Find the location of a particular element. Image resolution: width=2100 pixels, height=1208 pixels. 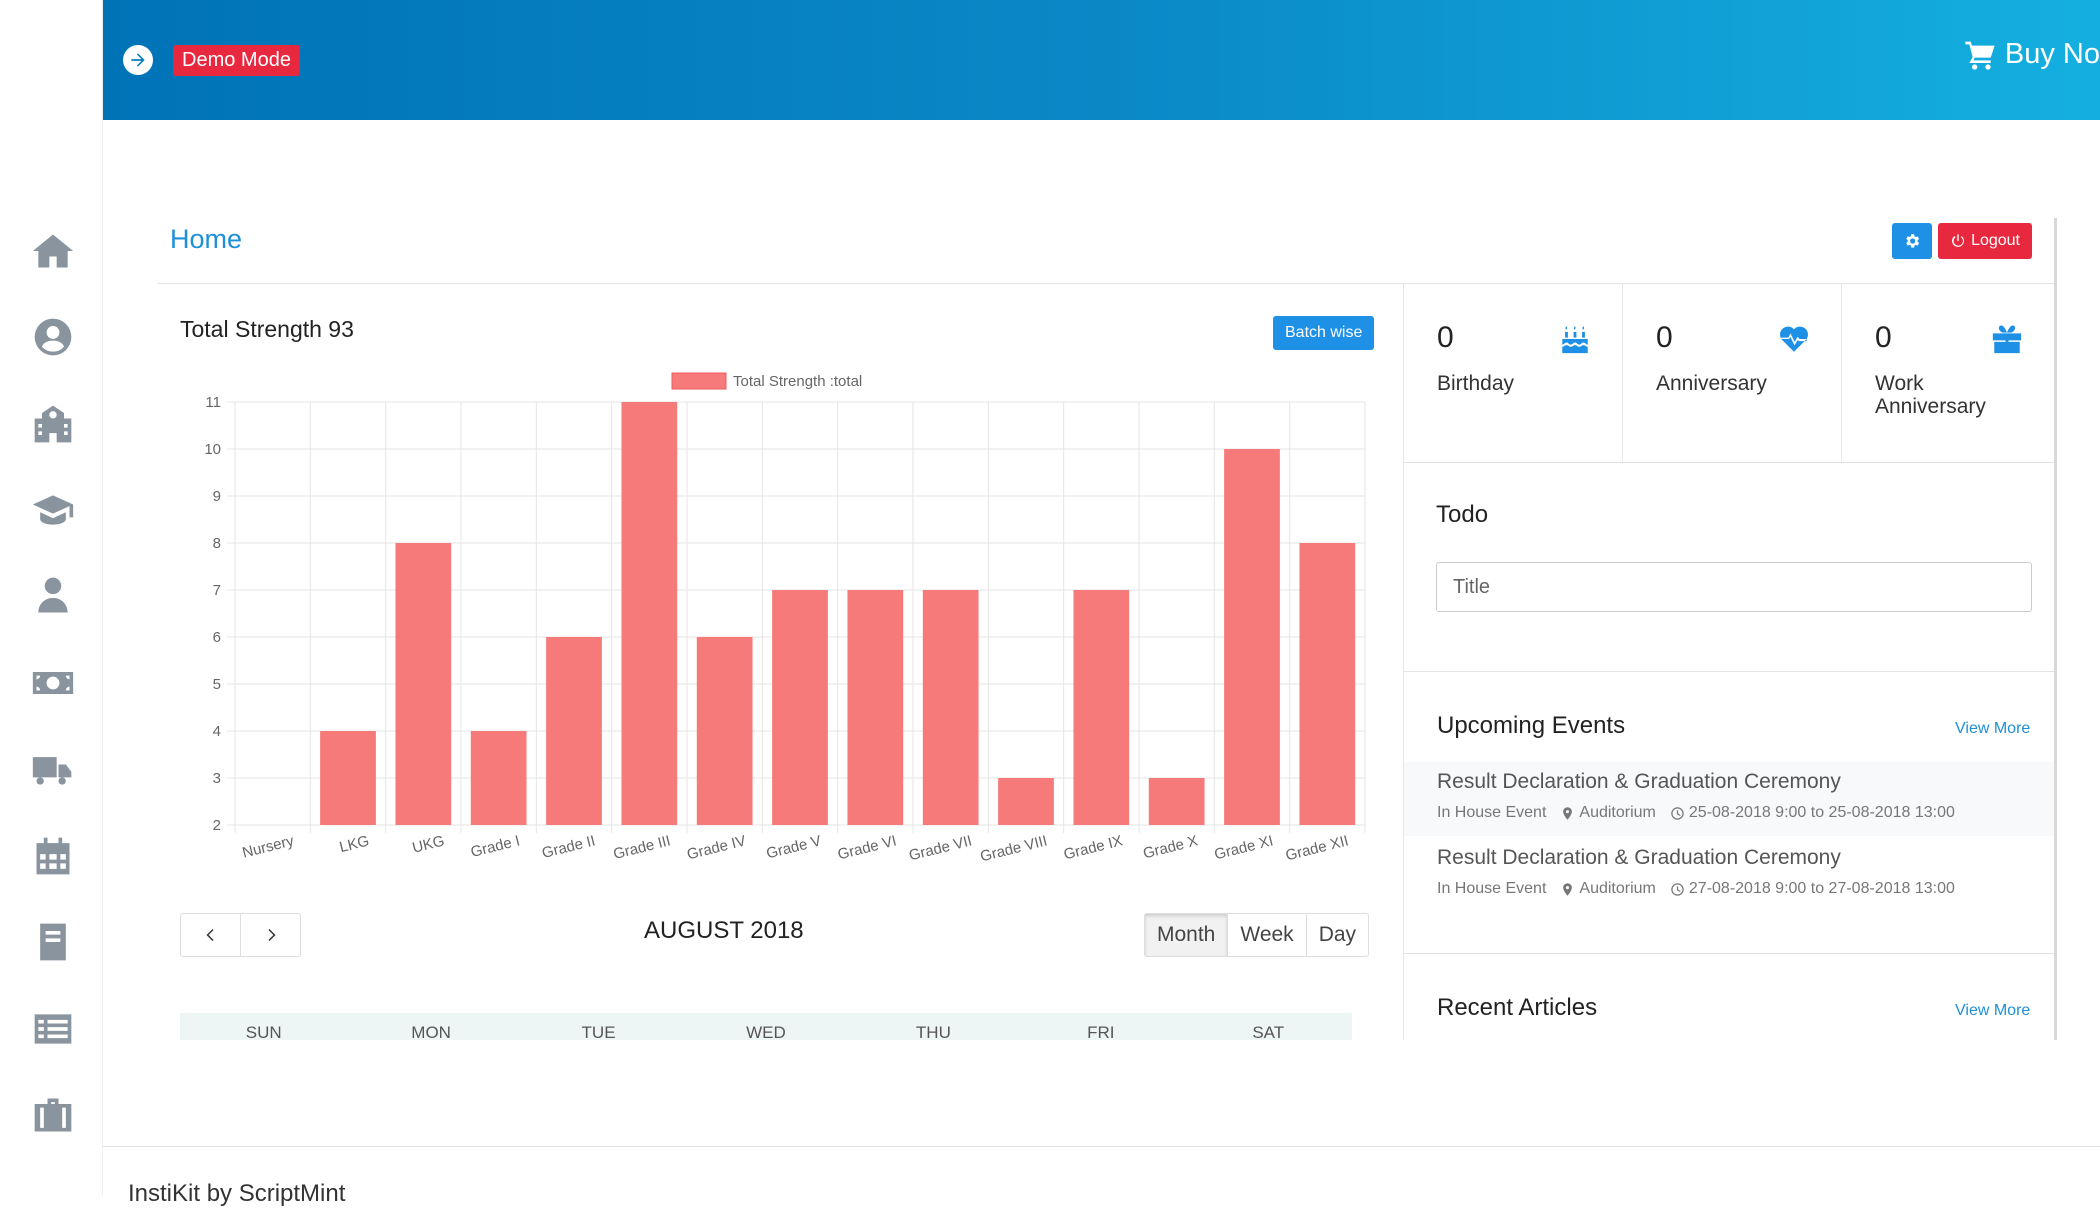

logout-label: Logout is located at coordinates (1995, 240).